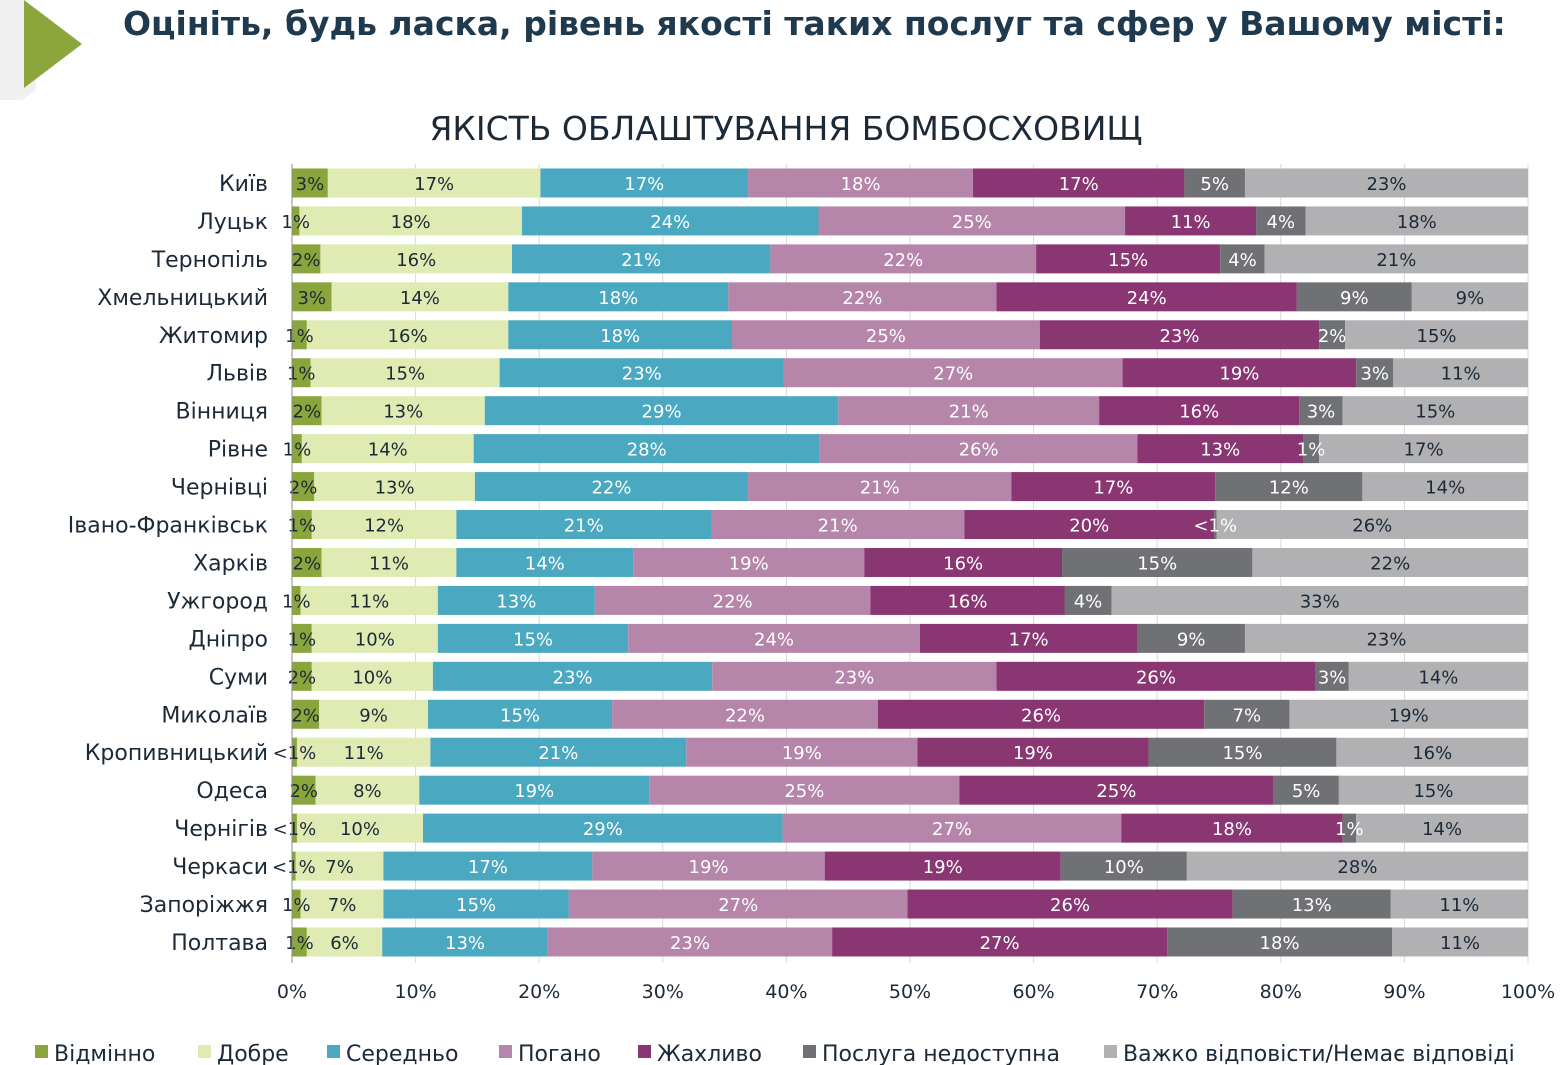 The height and width of the screenshot is (1065, 1565). What do you see at coordinates (168, 526) in the screenshot?
I see `category-label: Івано-Франківськ` at bounding box center [168, 526].